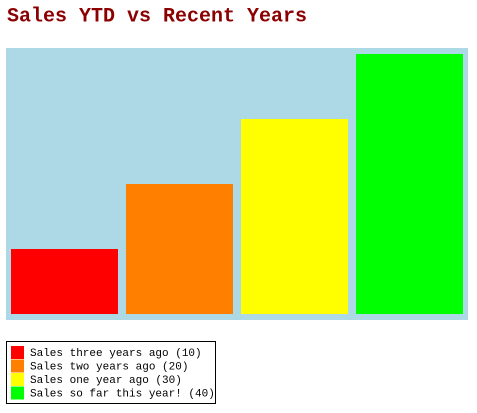  I want to click on legend, so click(111, 372).